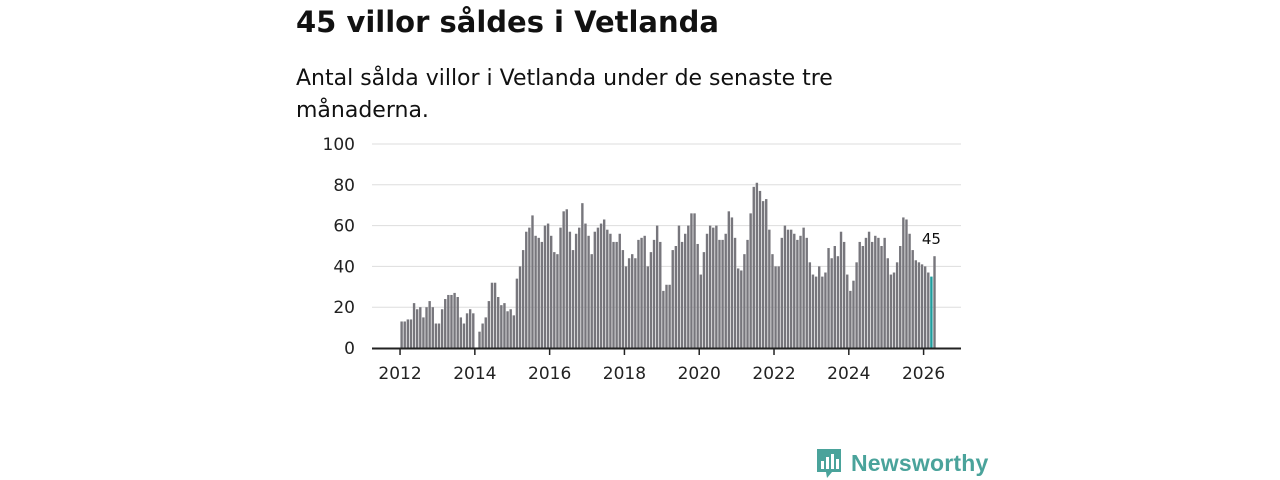  Describe the element at coordinates (344, 227) in the screenshot. I see `y-tick-label-60: 60` at that location.